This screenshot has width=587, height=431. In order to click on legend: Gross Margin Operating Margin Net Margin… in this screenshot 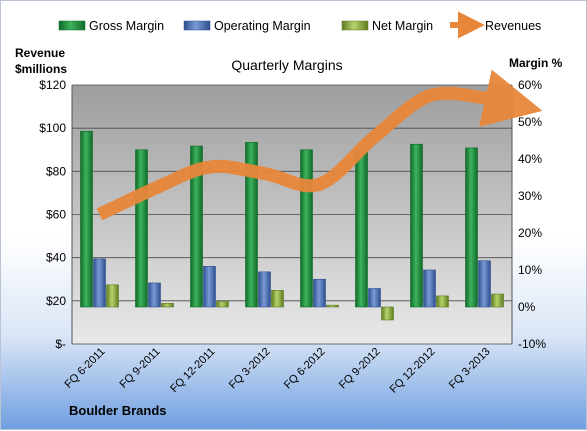, I will do `click(299, 25)`.